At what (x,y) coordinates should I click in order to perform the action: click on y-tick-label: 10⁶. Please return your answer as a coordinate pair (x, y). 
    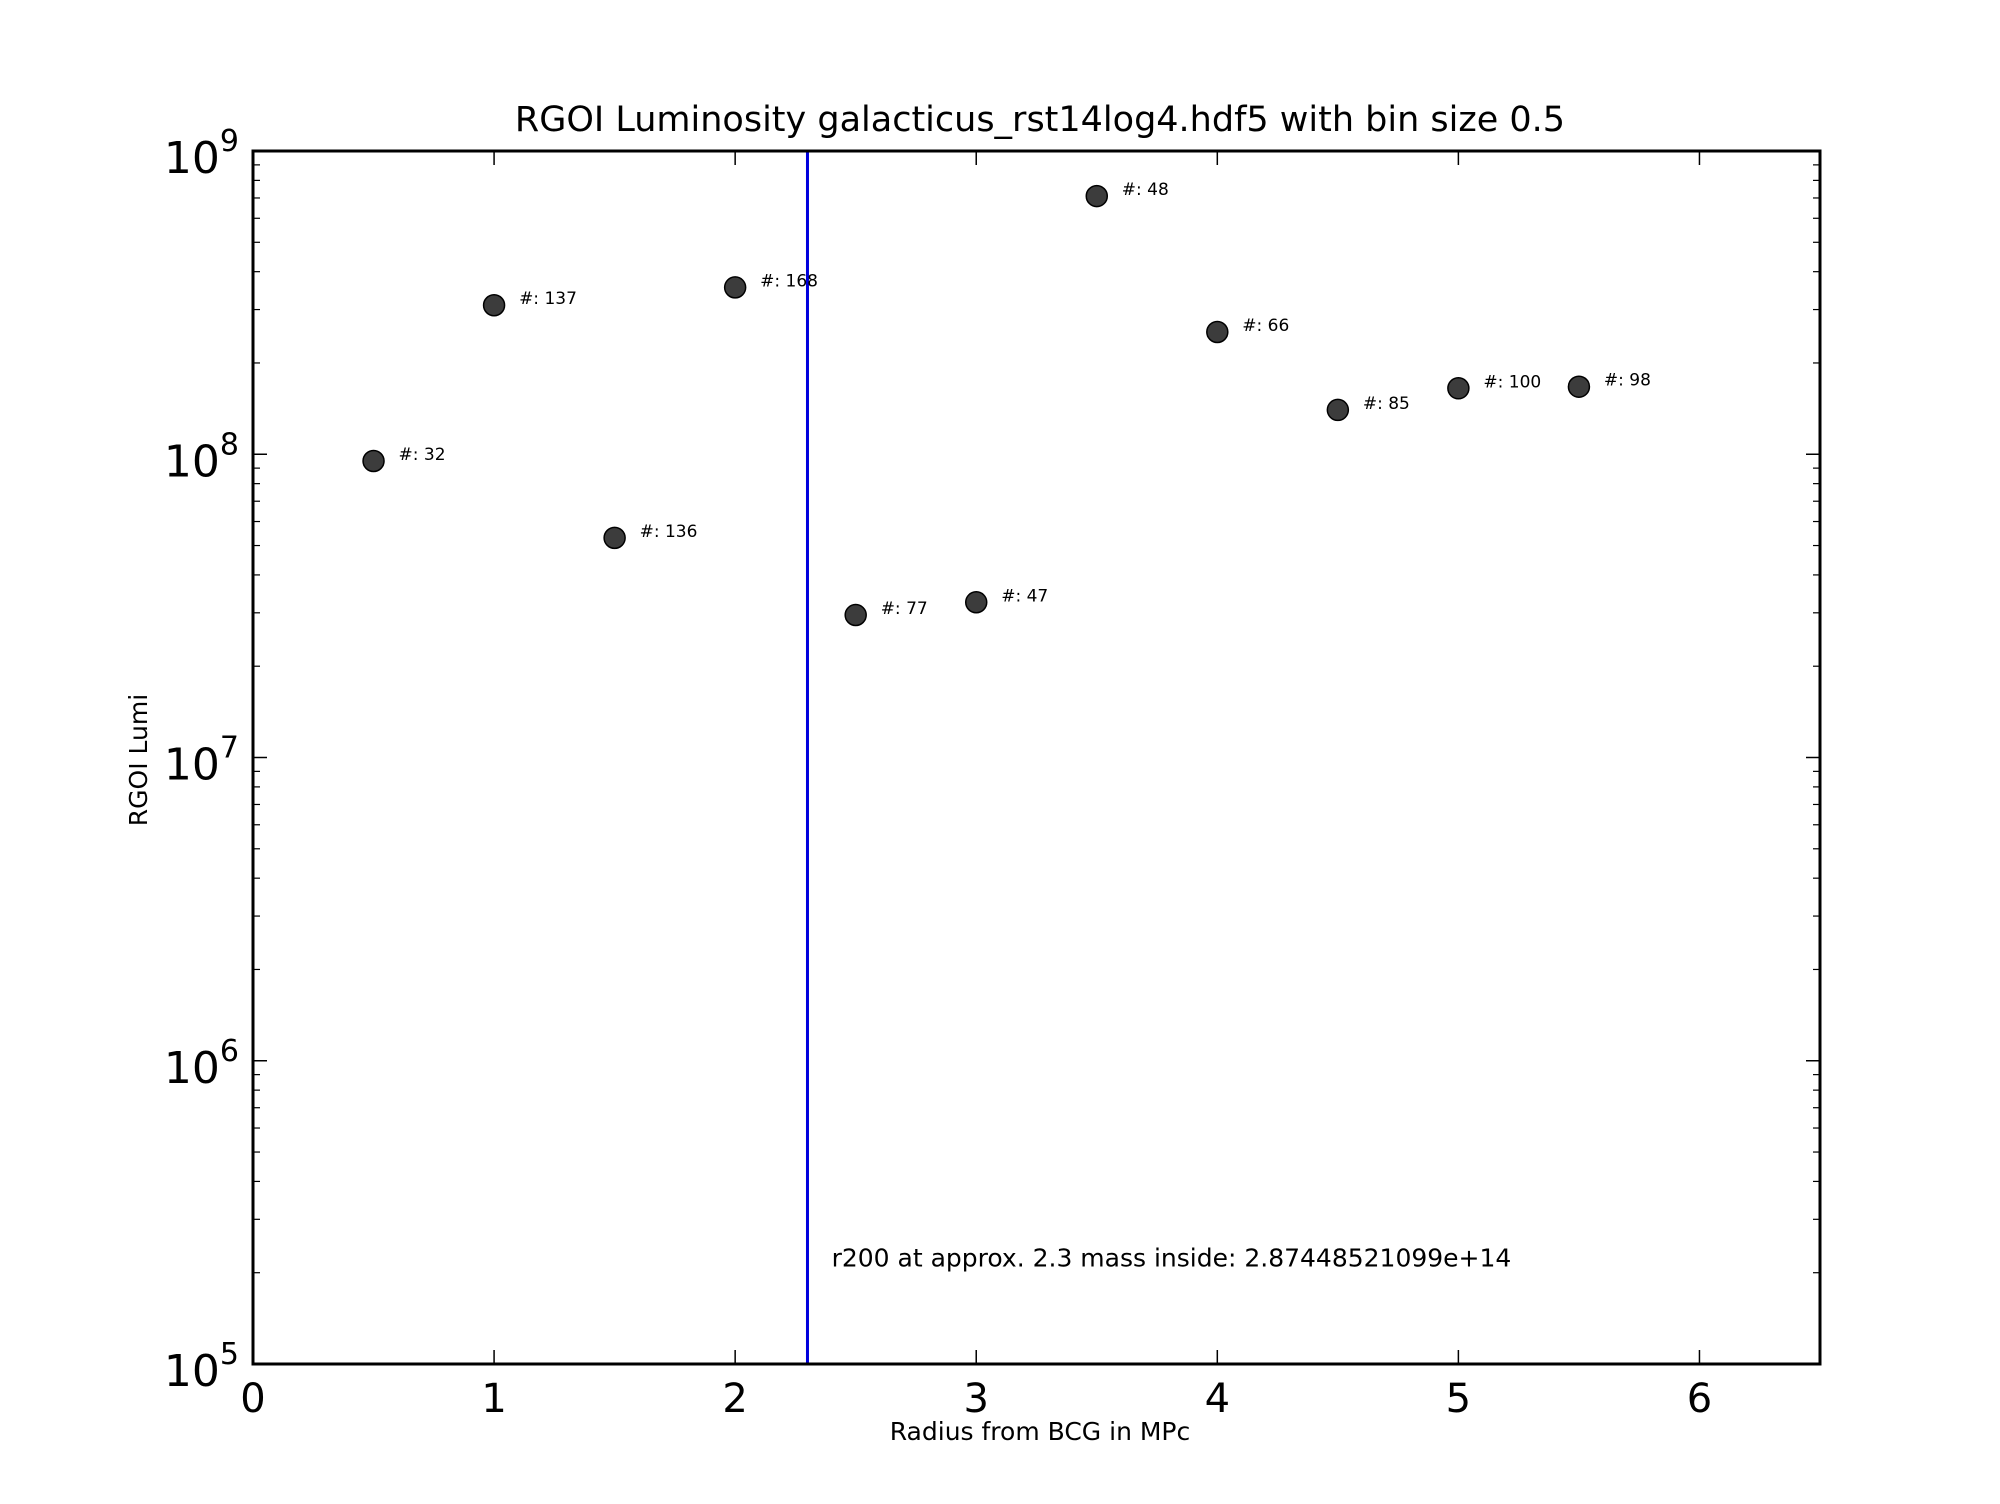
    Looking at the image, I should click on (201, 1064).